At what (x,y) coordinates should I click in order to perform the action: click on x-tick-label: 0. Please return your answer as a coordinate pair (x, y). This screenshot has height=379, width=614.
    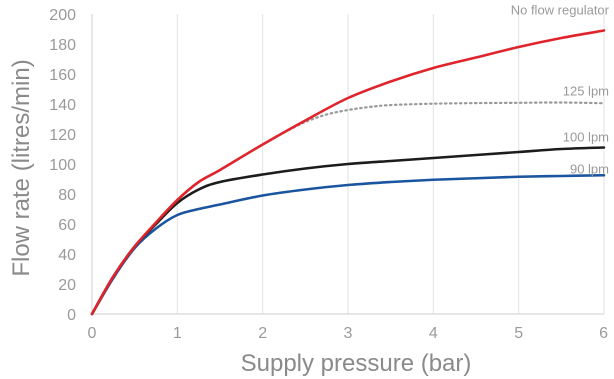
    Looking at the image, I should click on (92, 333).